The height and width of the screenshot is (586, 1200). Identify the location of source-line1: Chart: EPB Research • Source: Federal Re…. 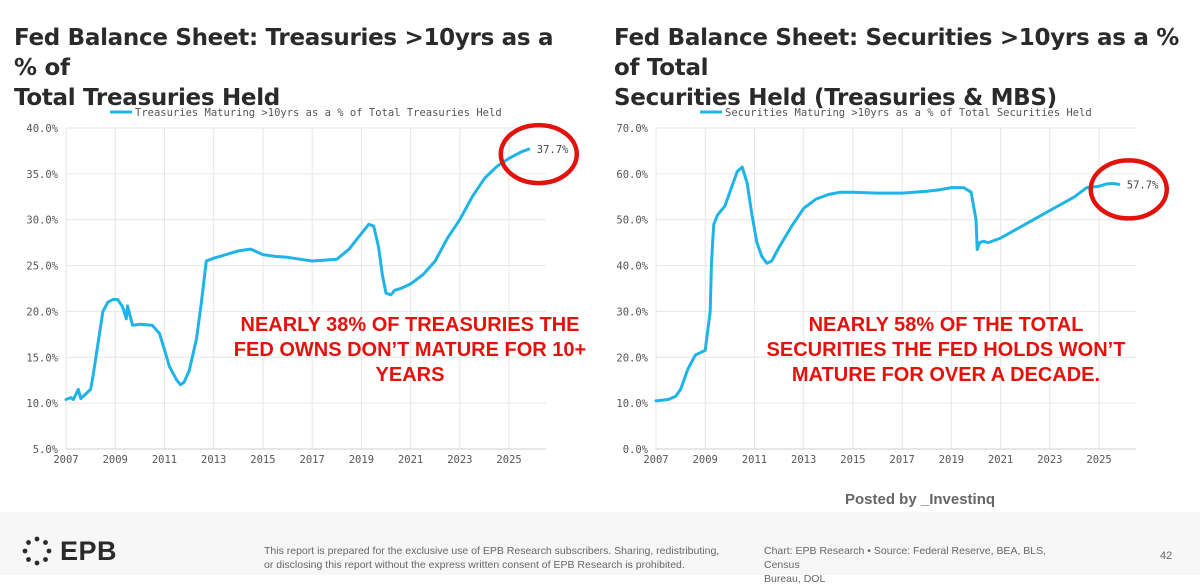
(905, 558).